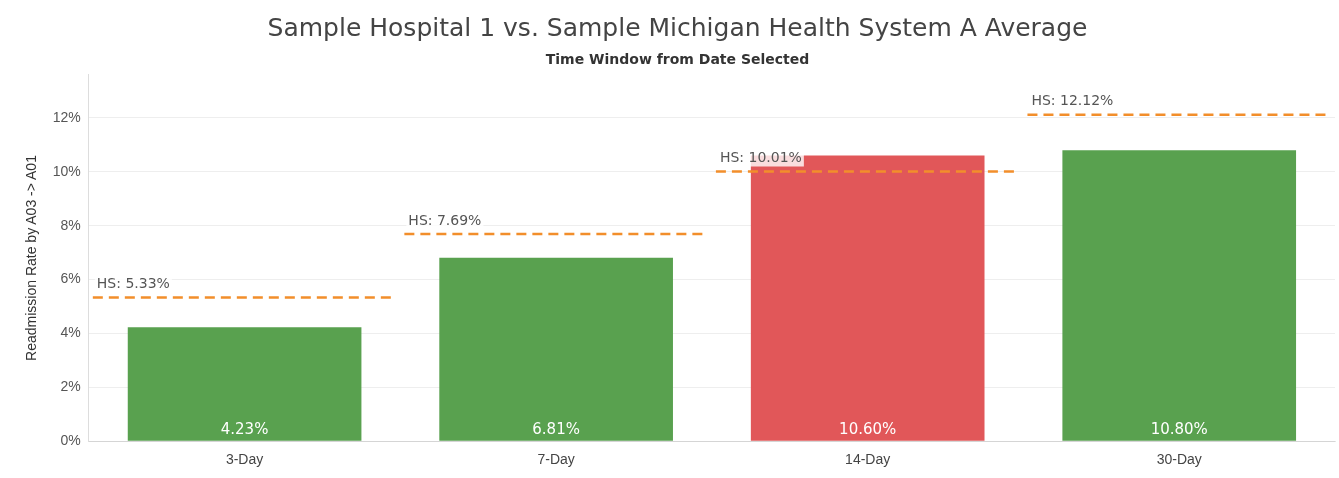 The width and height of the screenshot is (1339, 478). I want to click on y-tick-label: 6%, so click(70, 278).